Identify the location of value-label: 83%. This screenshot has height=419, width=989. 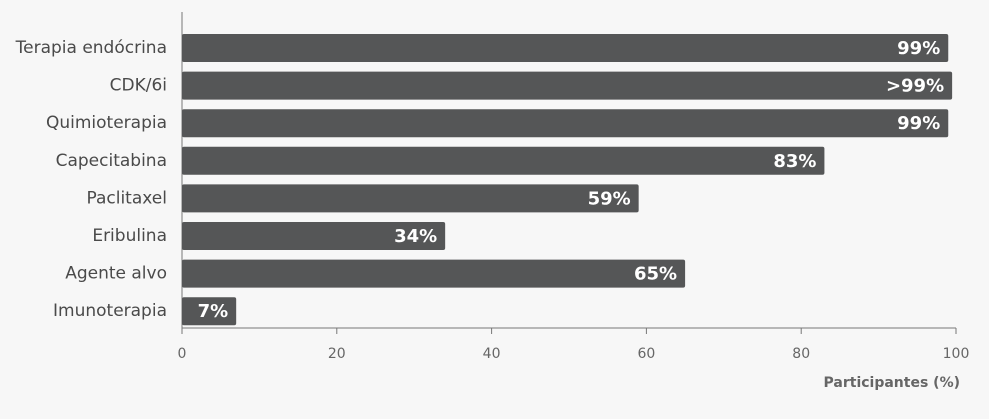
(794, 161).